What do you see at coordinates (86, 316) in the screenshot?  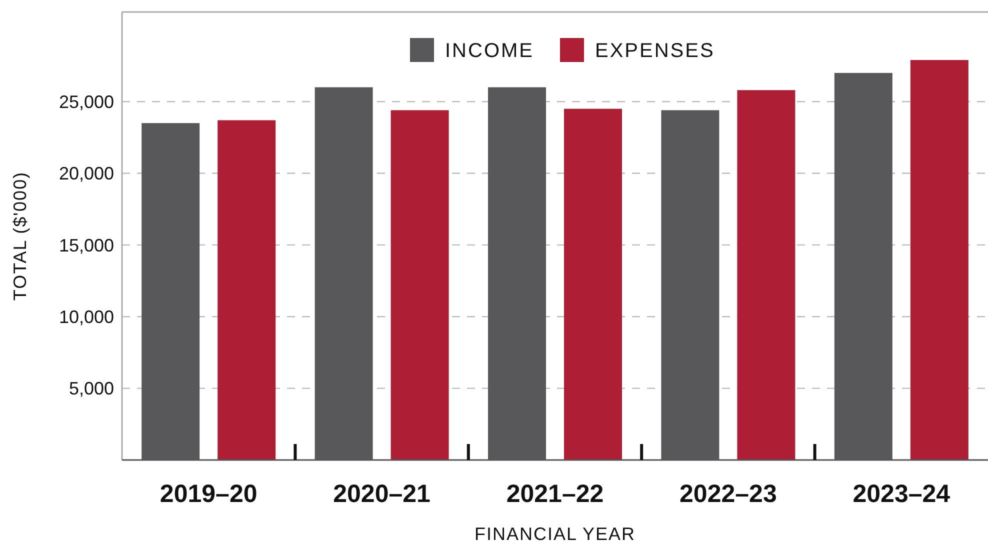 I see `y-tick-label: 10,000` at bounding box center [86, 316].